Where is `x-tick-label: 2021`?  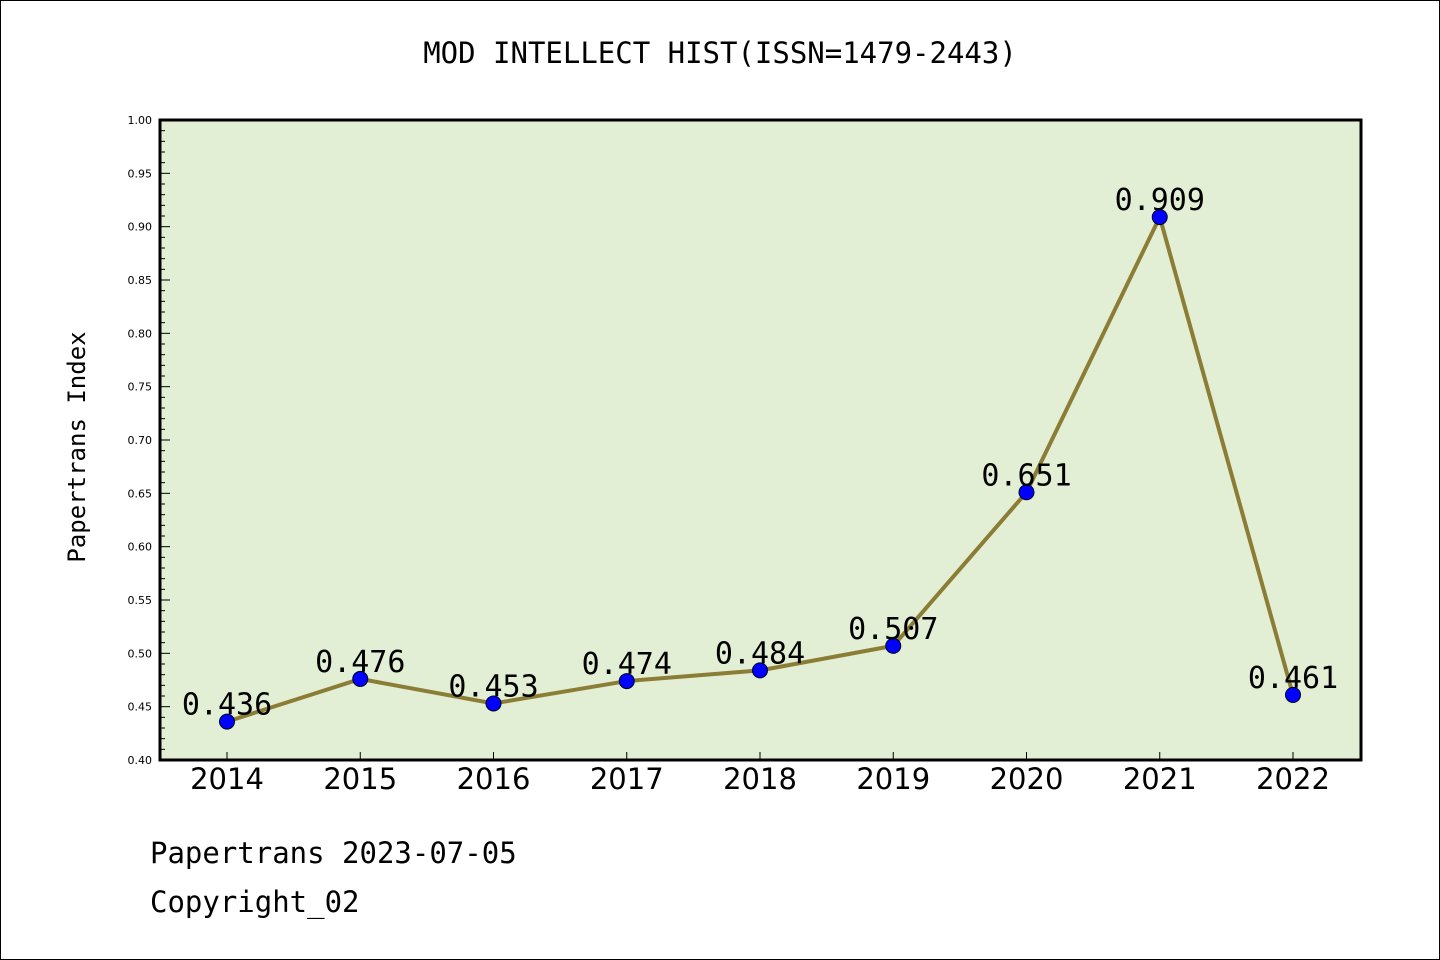
x-tick-label: 2021 is located at coordinates (1160, 779).